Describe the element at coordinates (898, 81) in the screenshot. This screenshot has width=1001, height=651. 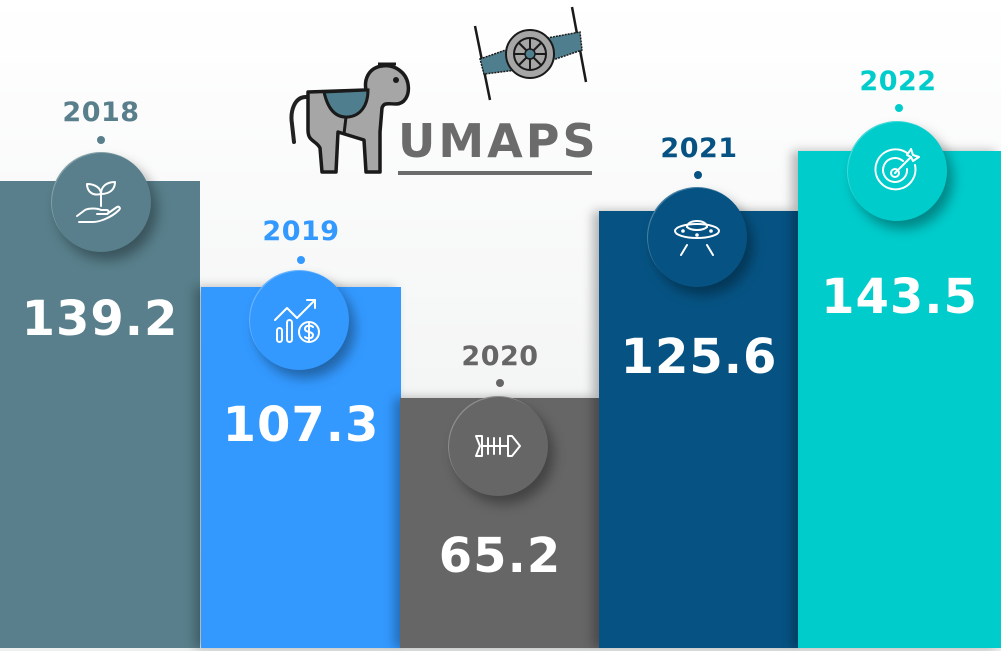
I see `year-label-2022: 2022` at that location.